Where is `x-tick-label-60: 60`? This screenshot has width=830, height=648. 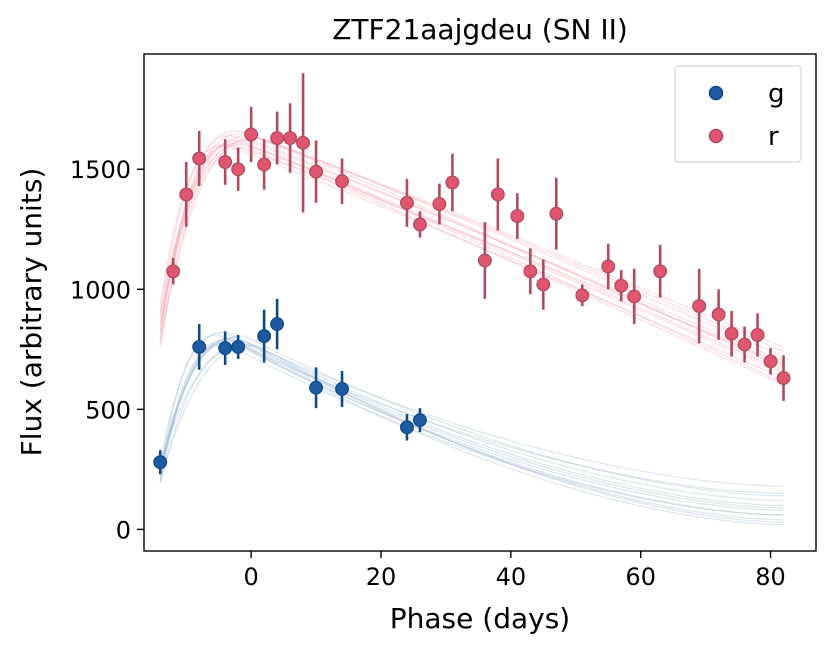
x-tick-label-60: 60 is located at coordinates (640, 577).